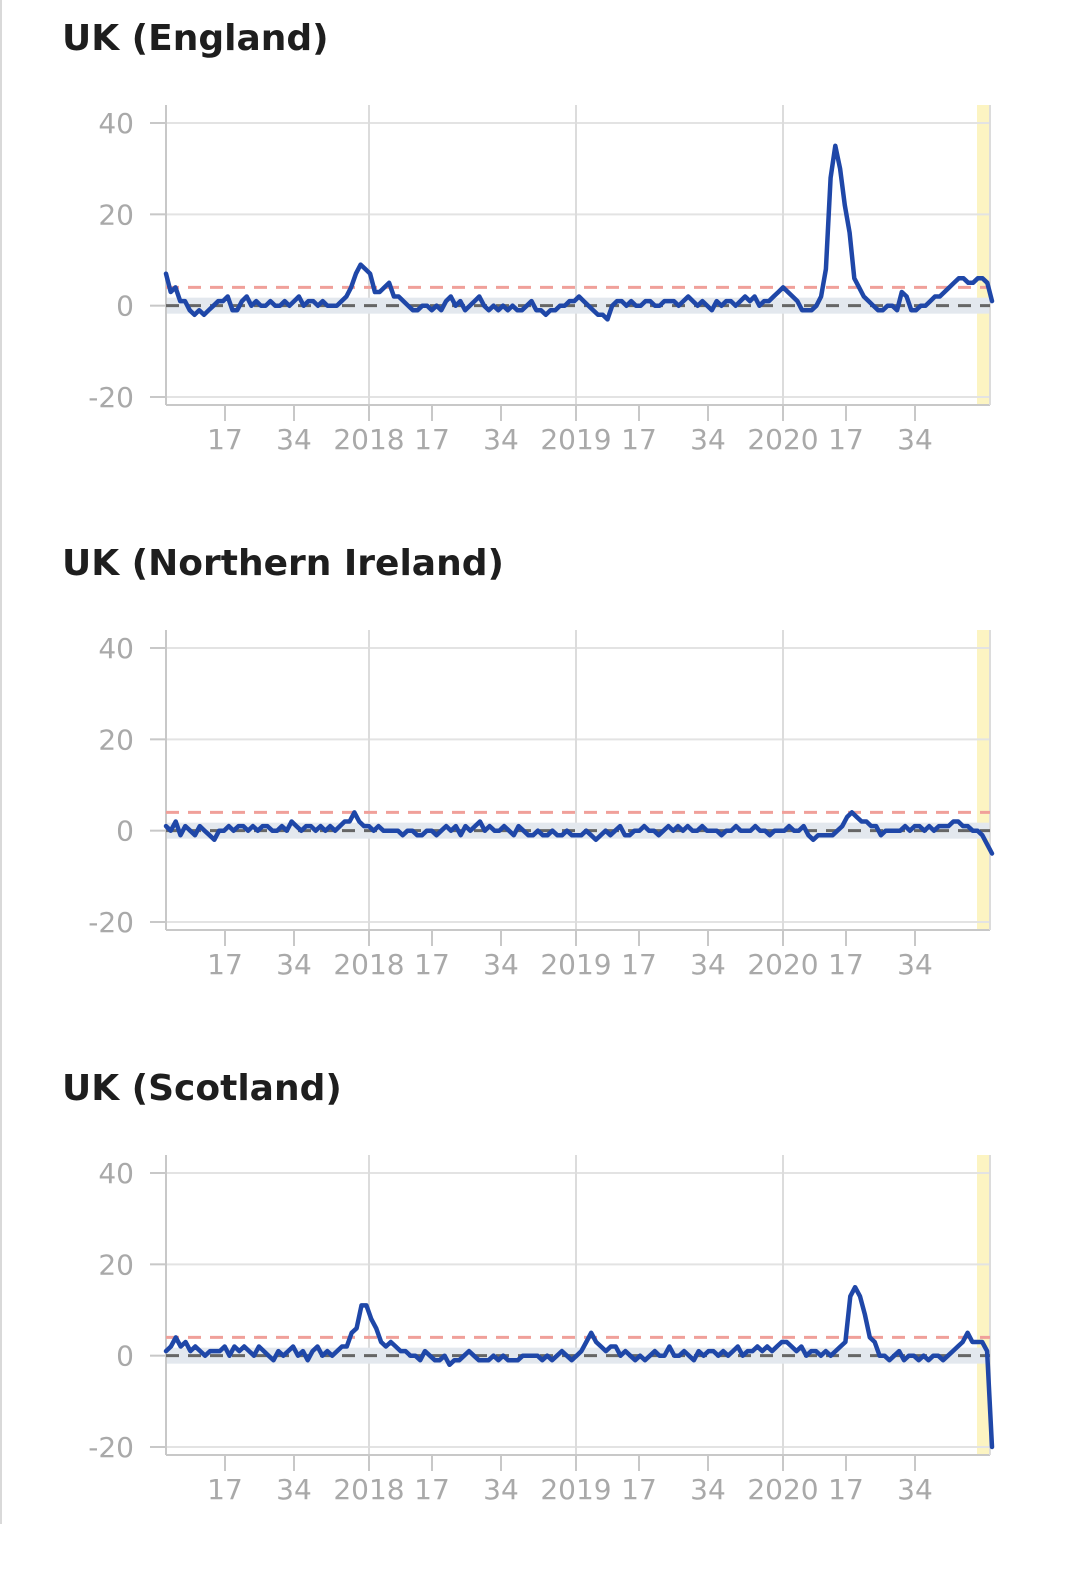 Image resolution: width=1080 pixels, height=1570 pixels. I want to click on chart-title: UK (Scotland), so click(202, 1088).